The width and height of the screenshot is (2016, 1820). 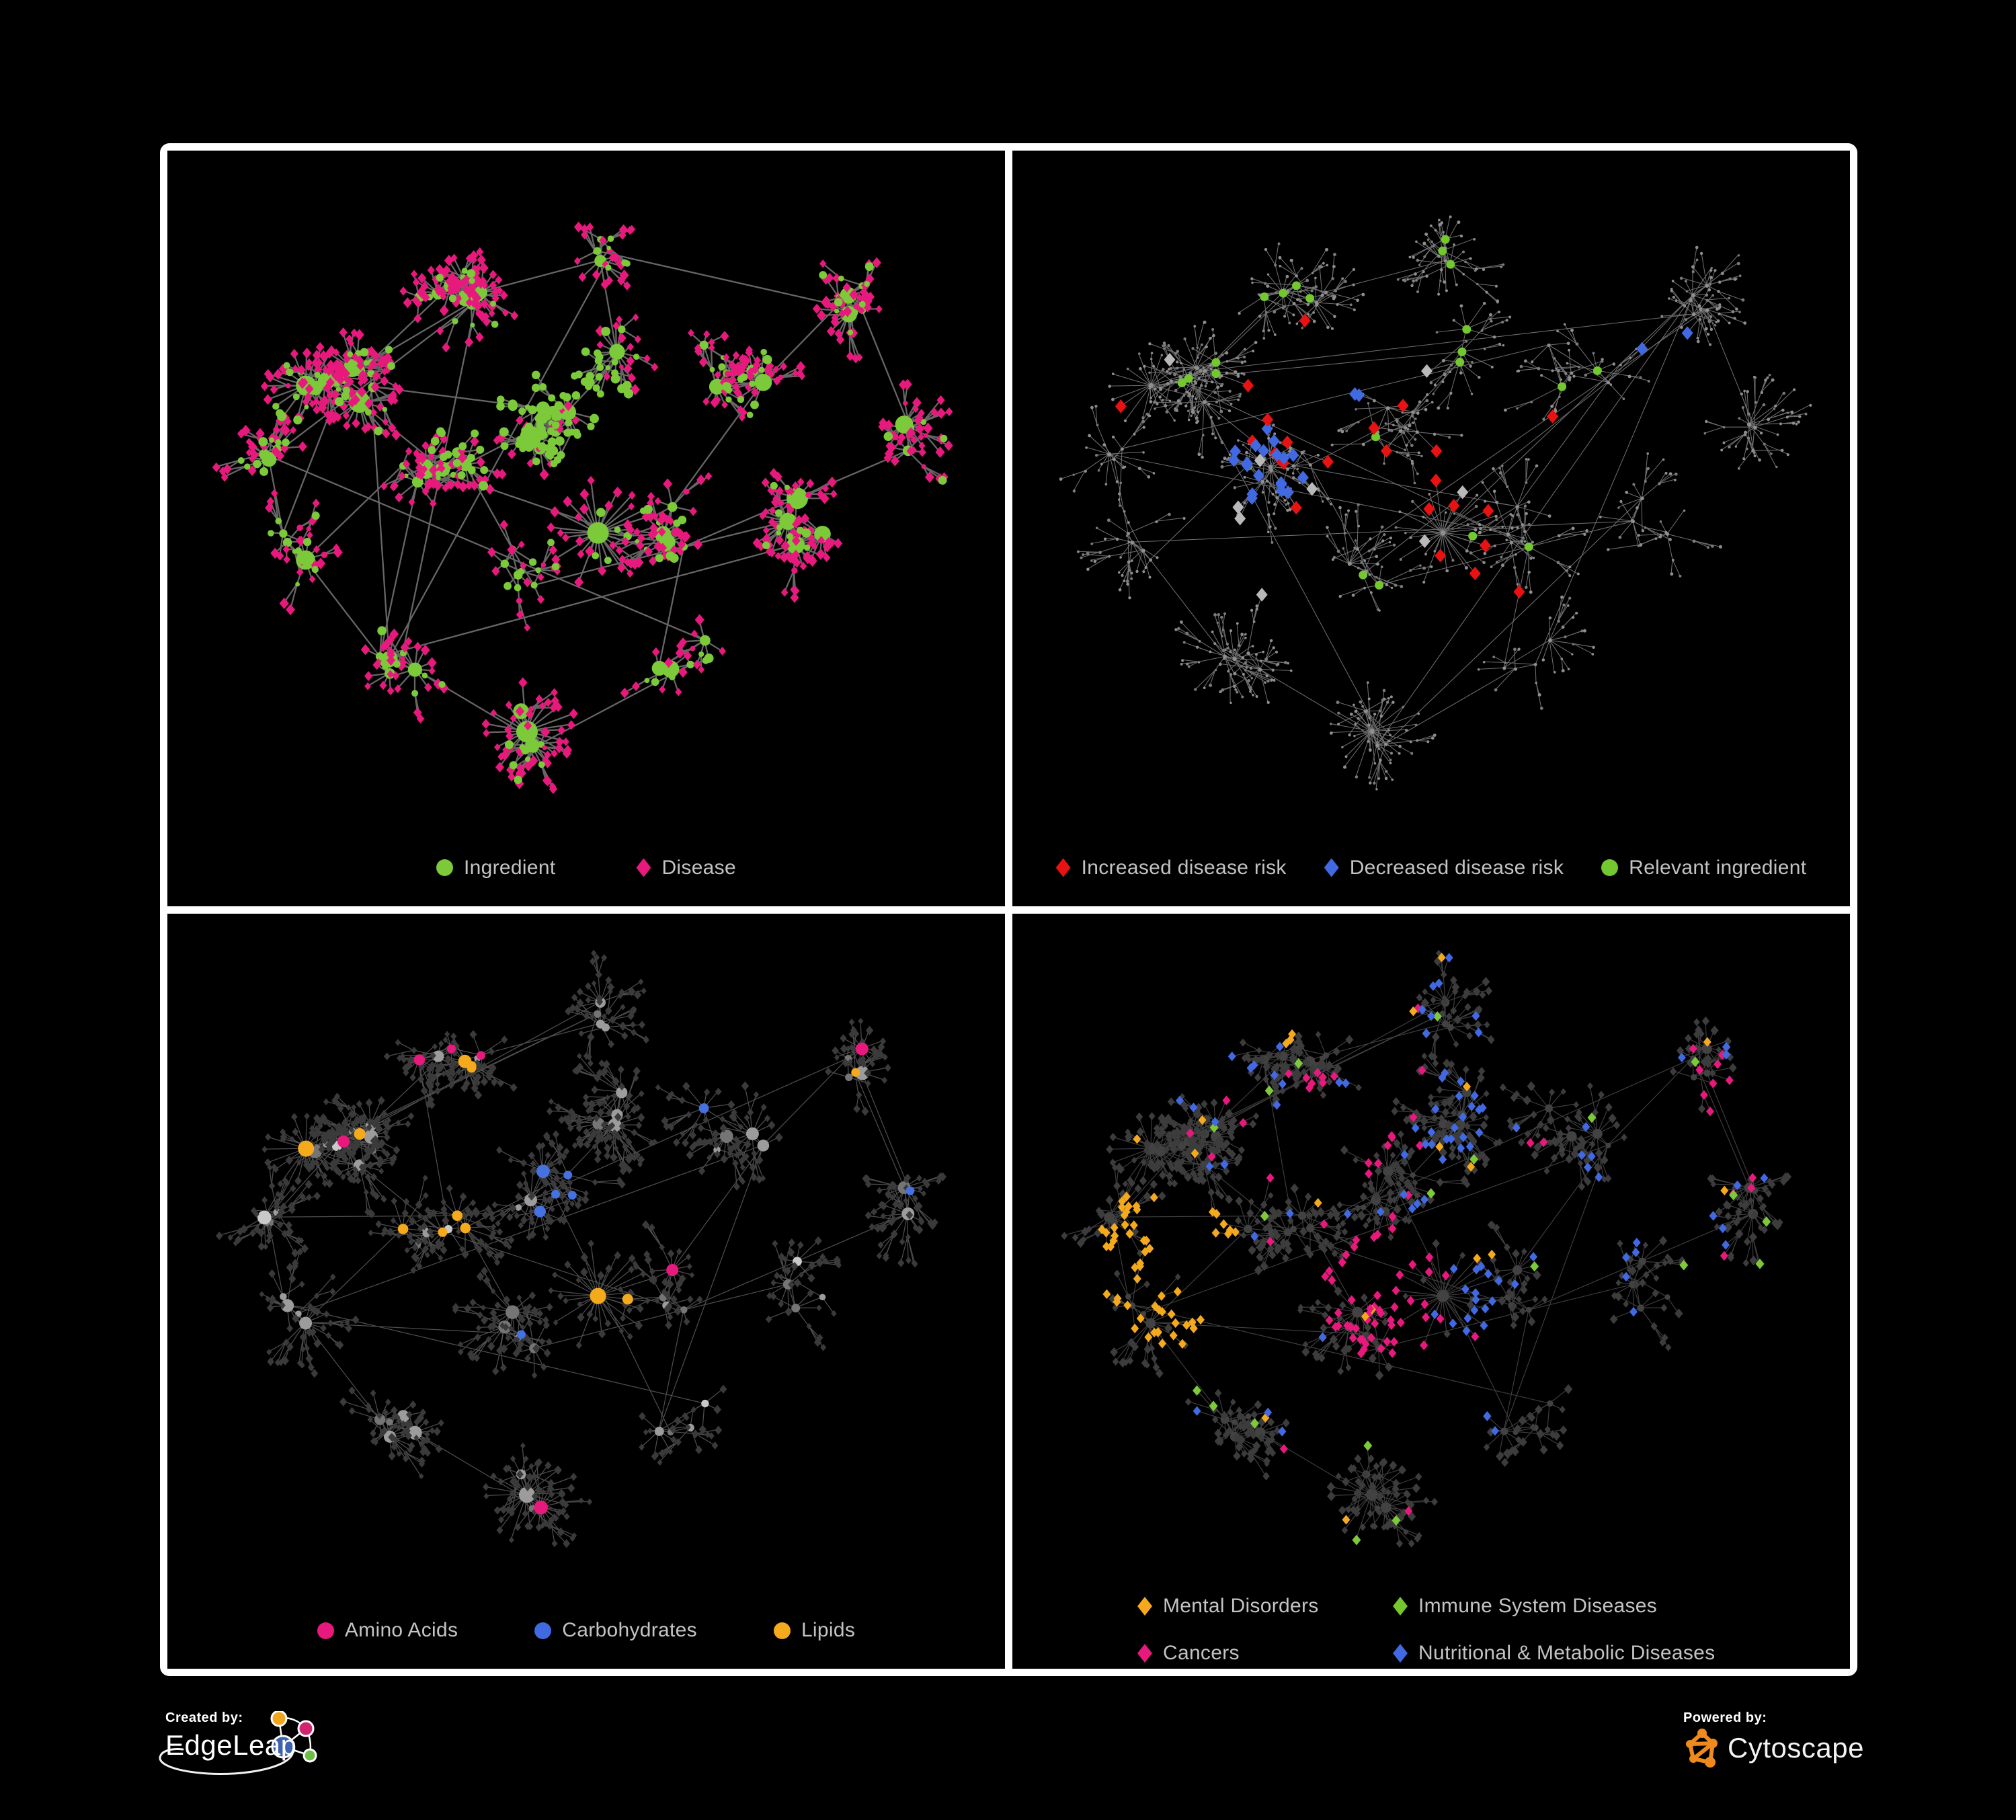 What do you see at coordinates (1265, 1653) in the screenshot?
I see `legend-item: Cancers` at bounding box center [1265, 1653].